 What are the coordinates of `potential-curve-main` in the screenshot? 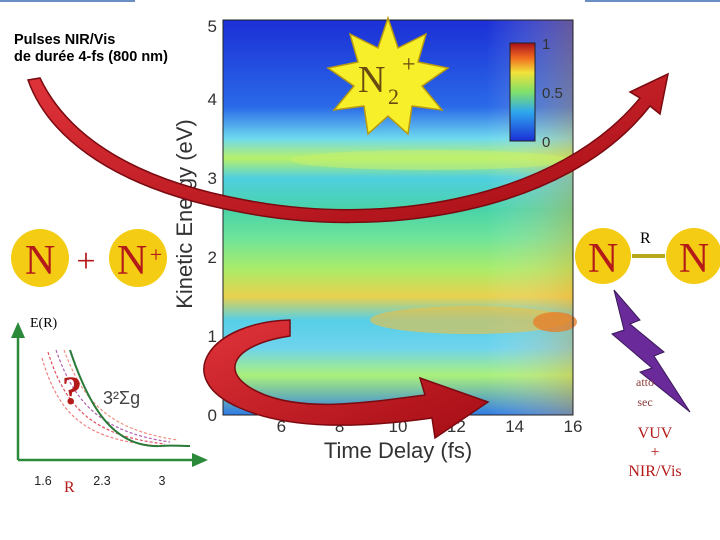 It's located at (130, 398).